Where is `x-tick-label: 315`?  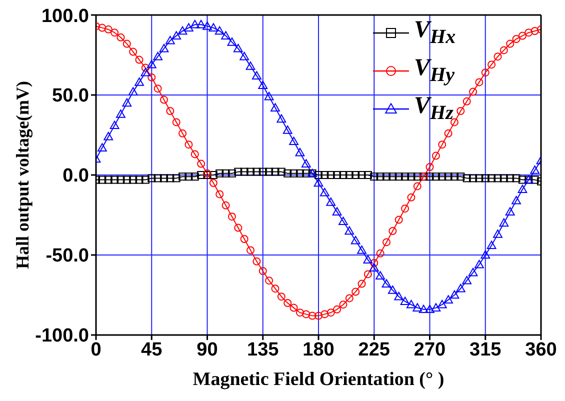 x-tick-label: 315 is located at coordinates (486, 349).